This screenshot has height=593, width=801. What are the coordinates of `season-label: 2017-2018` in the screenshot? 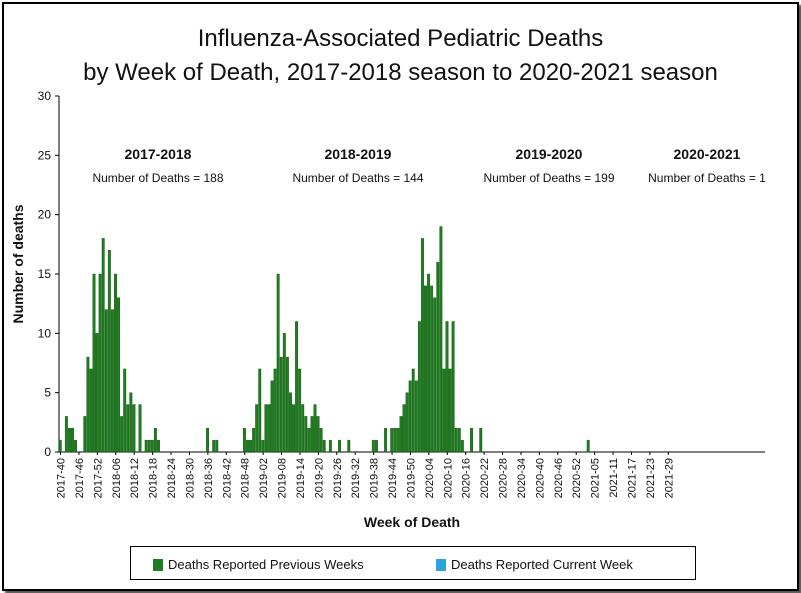 It's located at (158, 154).